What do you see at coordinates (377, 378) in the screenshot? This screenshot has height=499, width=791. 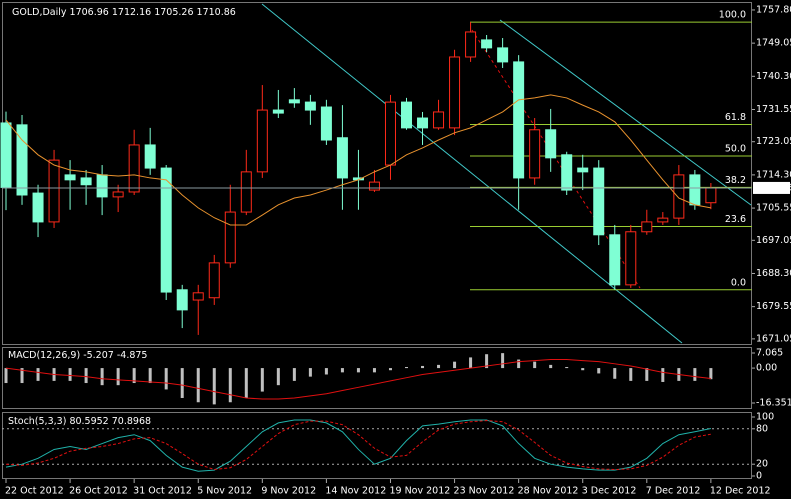 I see `macd-panel` at bounding box center [377, 378].